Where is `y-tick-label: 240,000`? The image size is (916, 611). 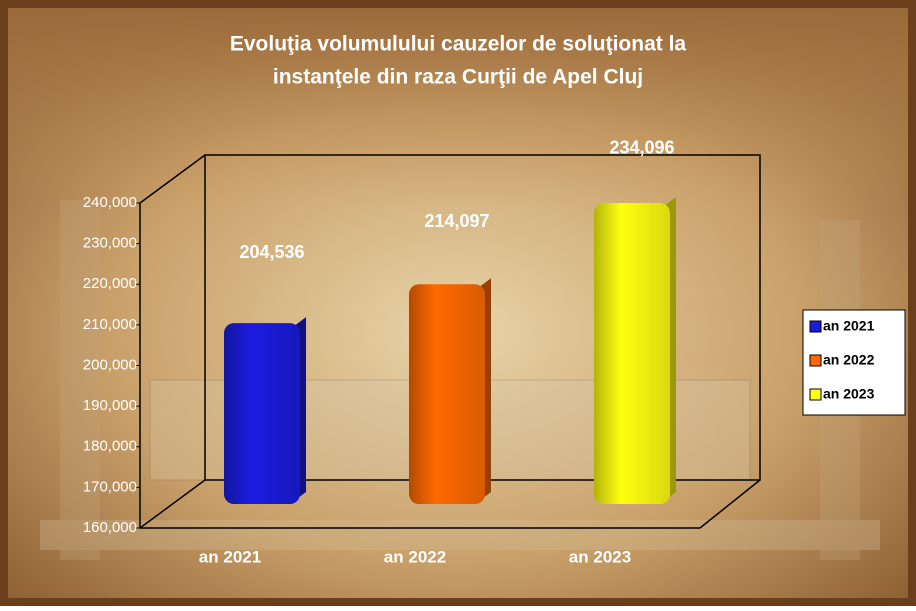 y-tick-label: 240,000 is located at coordinates (110, 202).